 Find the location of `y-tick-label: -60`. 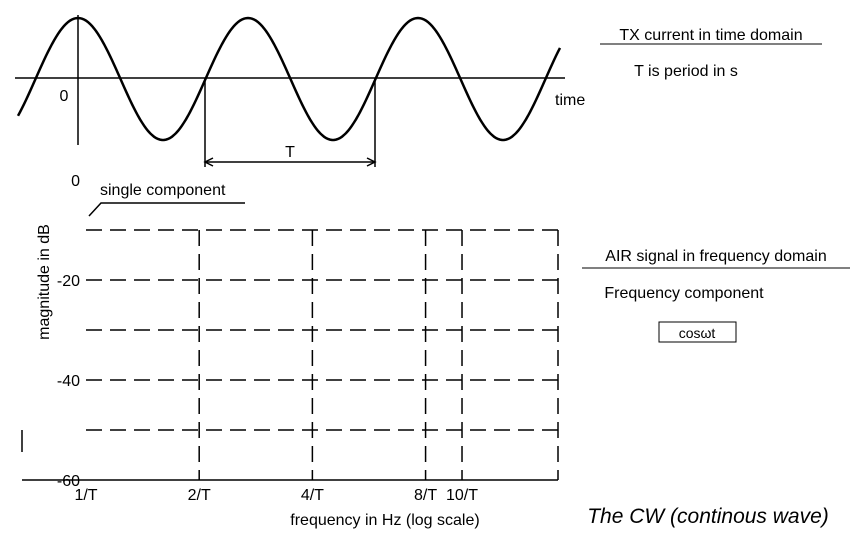

y-tick-label: -60 is located at coordinates (68, 481).